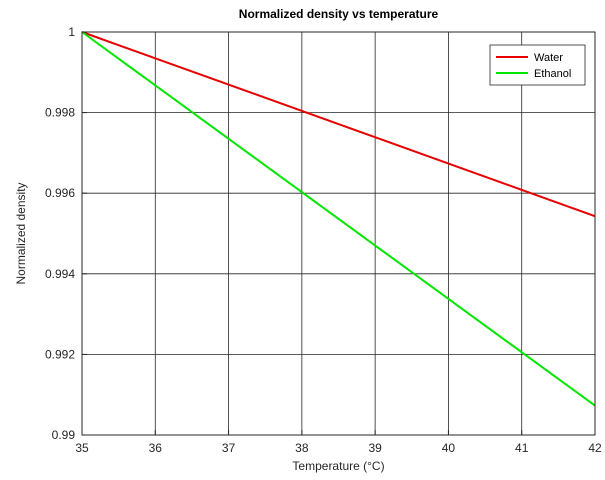 The width and height of the screenshot is (605, 480). Describe the element at coordinates (82, 448) in the screenshot. I see `x-tick-label: 35` at that location.